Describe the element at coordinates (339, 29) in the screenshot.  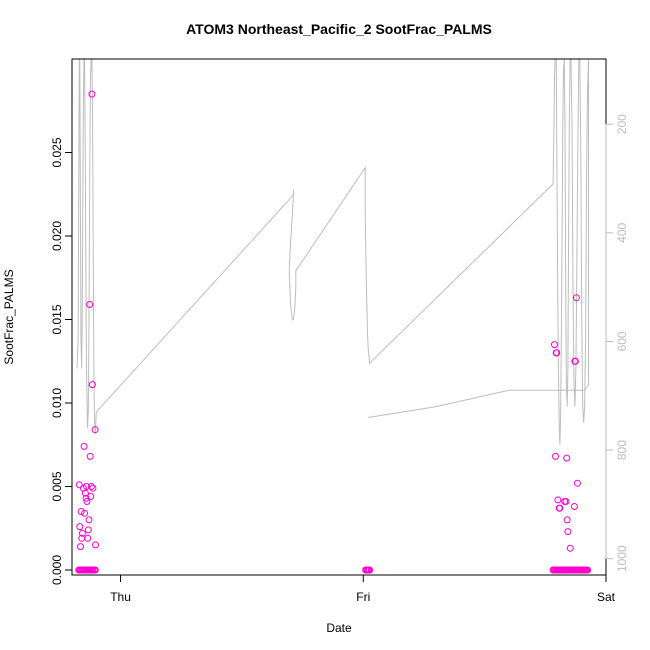
I see `chart-title: ATOM3 Northeast_Pacific_2 SootFrac_PALMS` at that location.